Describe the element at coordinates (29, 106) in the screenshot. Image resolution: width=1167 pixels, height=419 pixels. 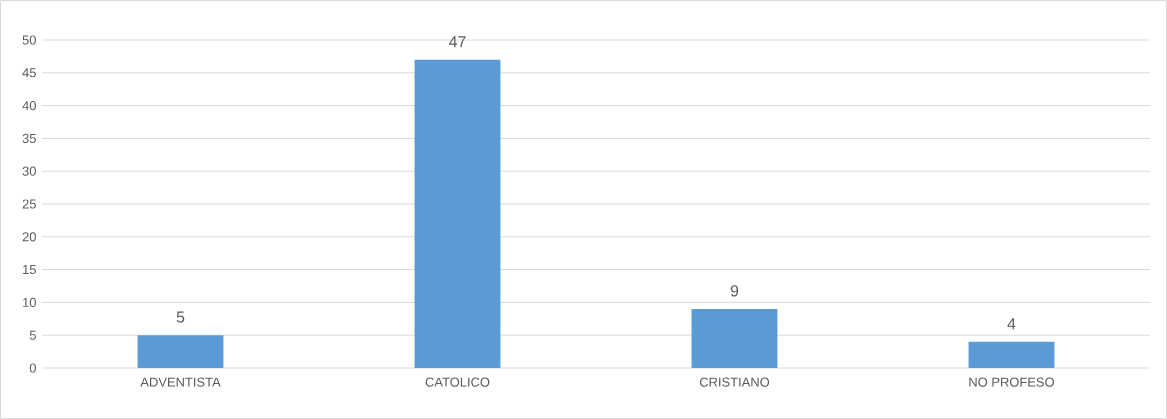
I see `y-tick-label: 40` at that location.